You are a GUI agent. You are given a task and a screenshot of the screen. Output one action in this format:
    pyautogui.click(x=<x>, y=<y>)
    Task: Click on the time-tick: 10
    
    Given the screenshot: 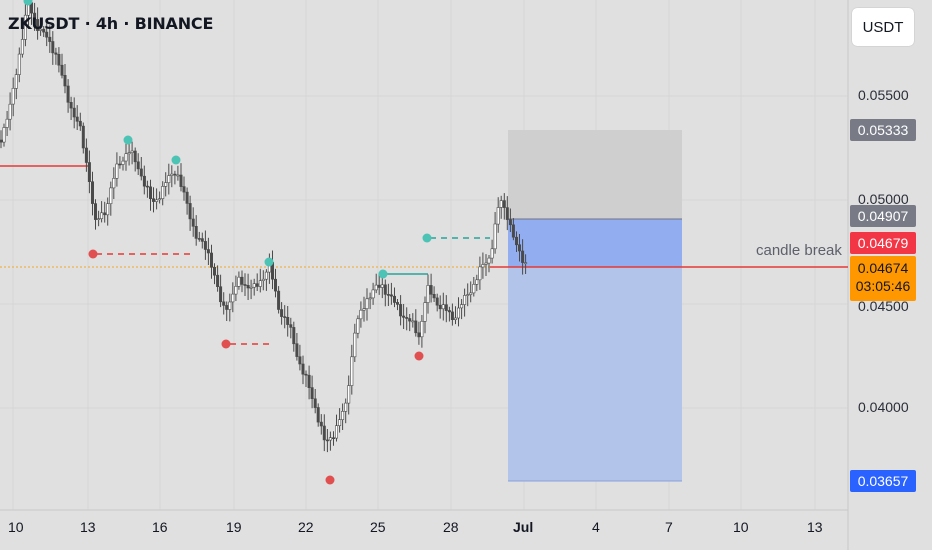 What is the action you would take?
    pyautogui.click(x=741, y=527)
    